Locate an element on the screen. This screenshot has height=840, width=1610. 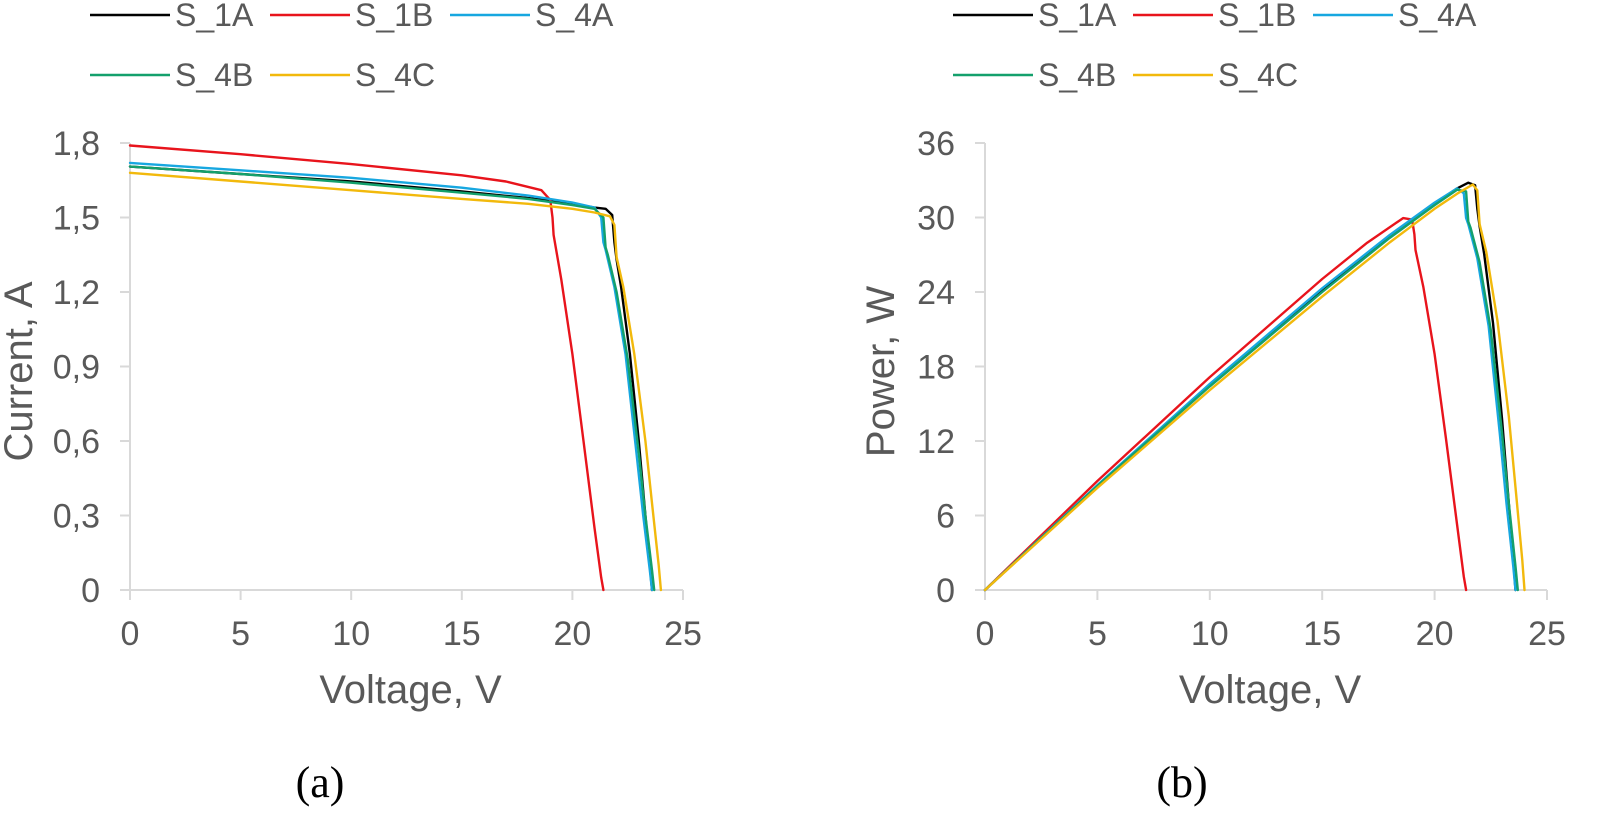
chart-0-y-tick-label: 0,3 is located at coordinates (76, 517).